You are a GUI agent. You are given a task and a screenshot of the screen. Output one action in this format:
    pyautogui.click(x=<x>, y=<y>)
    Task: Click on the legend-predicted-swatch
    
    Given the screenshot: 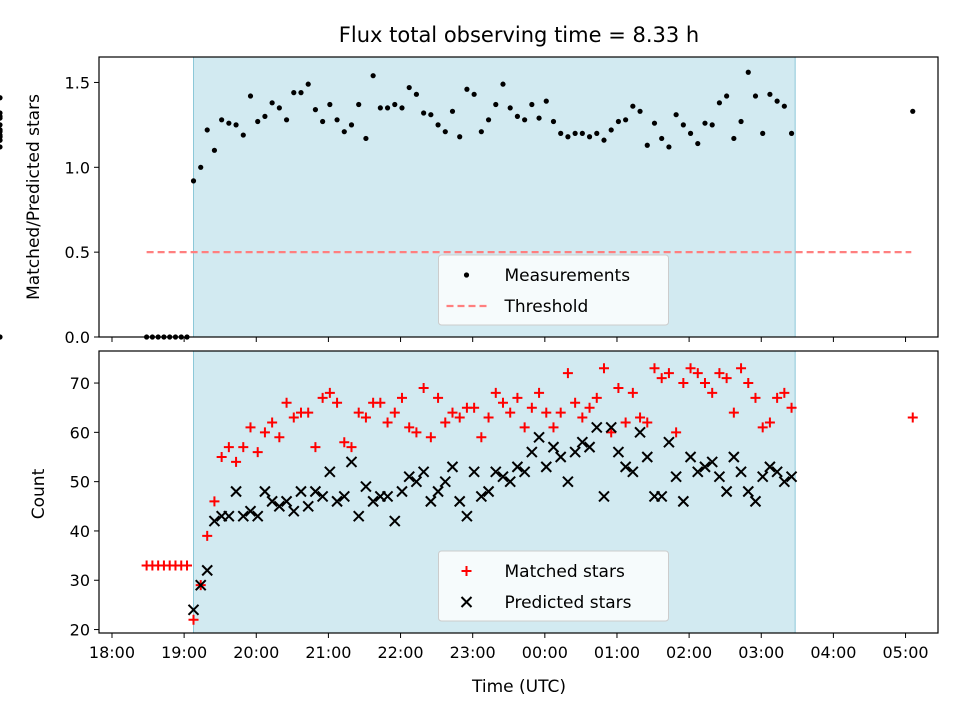 What is the action you would take?
    pyautogui.click(x=466, y=602)
    